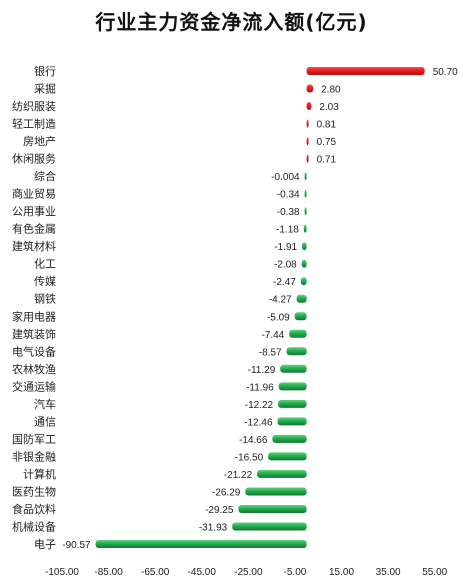  I want to click on value-label: 2.03, so click(329, 107).